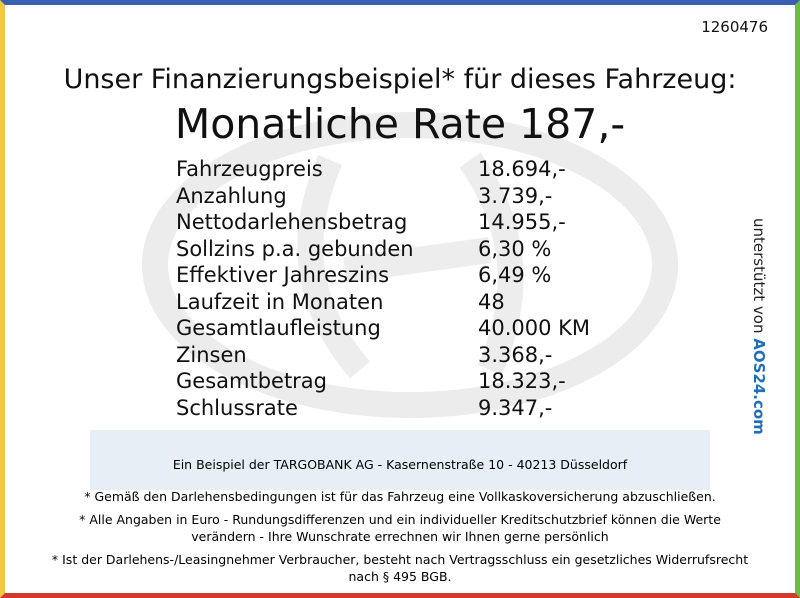 The width and height of the screenshot is (800, 598). I want to click on finance-row: Laufzeit in Monaten 48, so click(406, 302).